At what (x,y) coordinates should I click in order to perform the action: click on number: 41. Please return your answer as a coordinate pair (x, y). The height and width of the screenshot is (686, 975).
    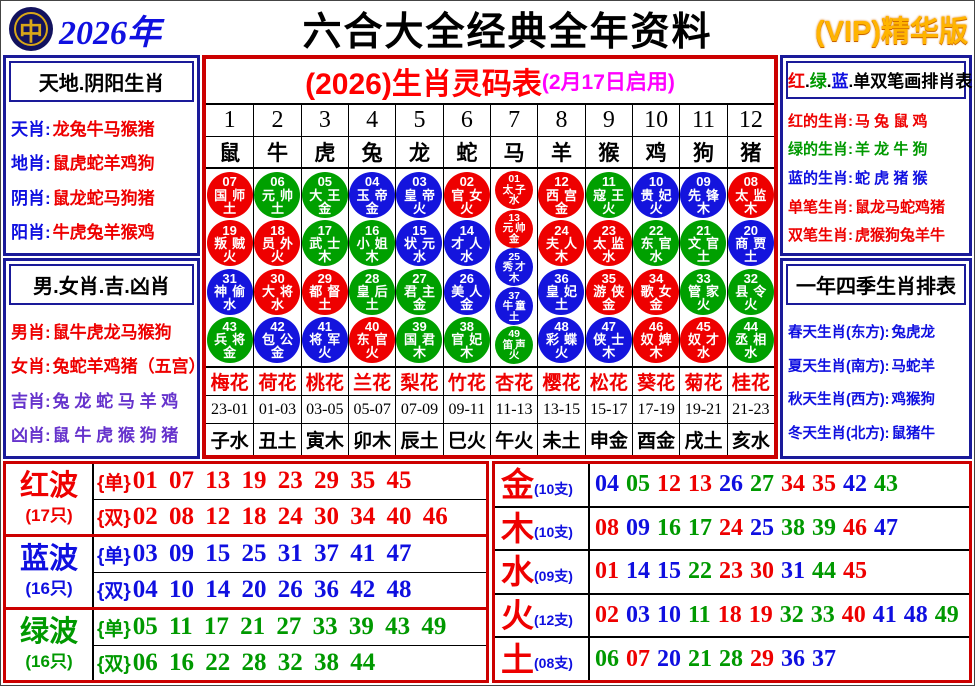
    Looking at the image, I should click on (884, 615).